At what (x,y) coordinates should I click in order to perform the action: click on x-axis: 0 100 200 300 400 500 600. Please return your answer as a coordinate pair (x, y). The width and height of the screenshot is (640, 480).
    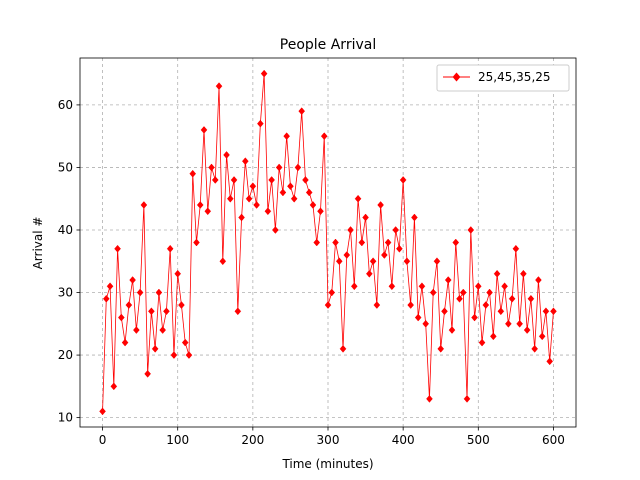
    Looking at the image, I should click on (332, 437).